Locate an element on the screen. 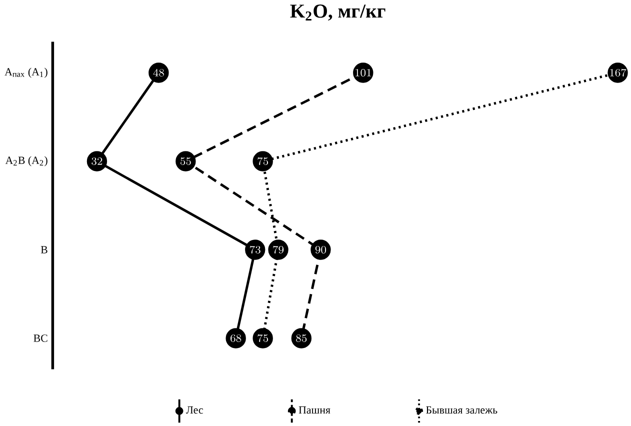 Image resolution: width=631 pixels, height=426 pixels. data-label: 85 is located at coordinates (301, 338).